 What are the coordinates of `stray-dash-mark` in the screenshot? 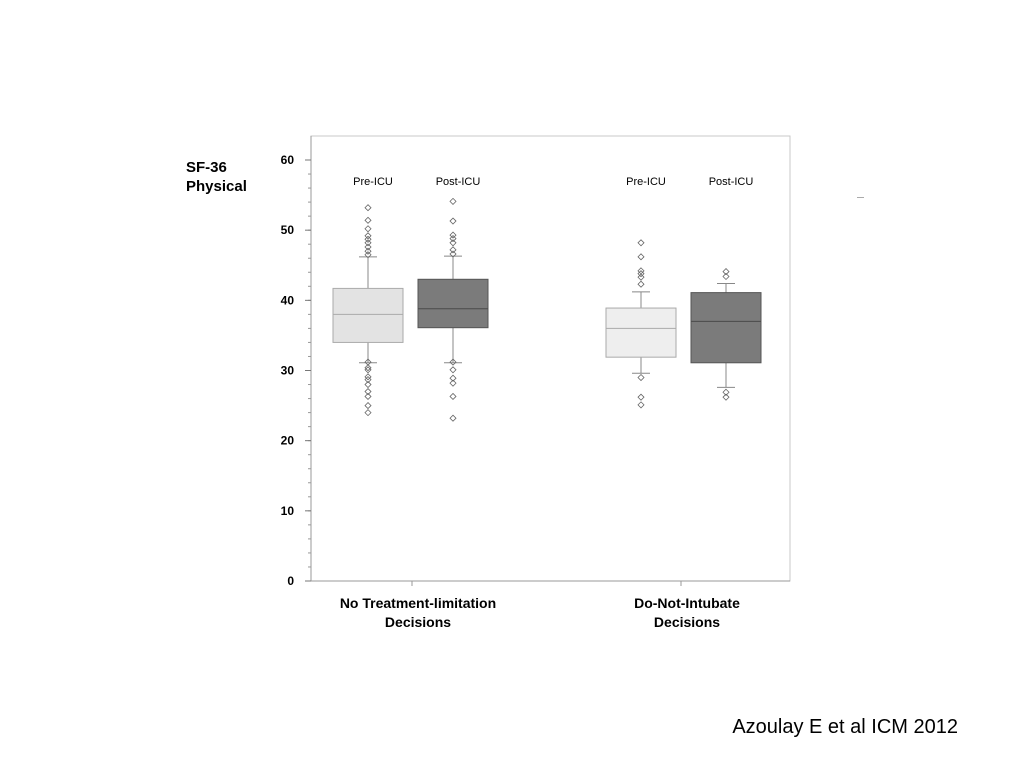 It's located at (860, 197).